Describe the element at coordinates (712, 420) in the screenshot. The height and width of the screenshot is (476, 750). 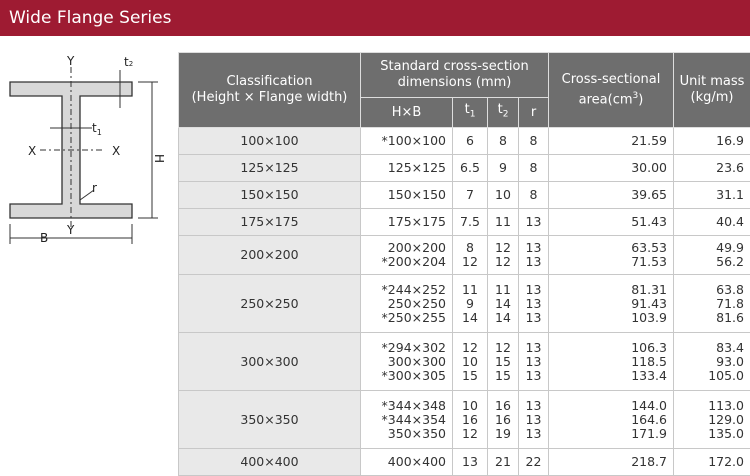
I see `cell-value: 129.0` at that location.